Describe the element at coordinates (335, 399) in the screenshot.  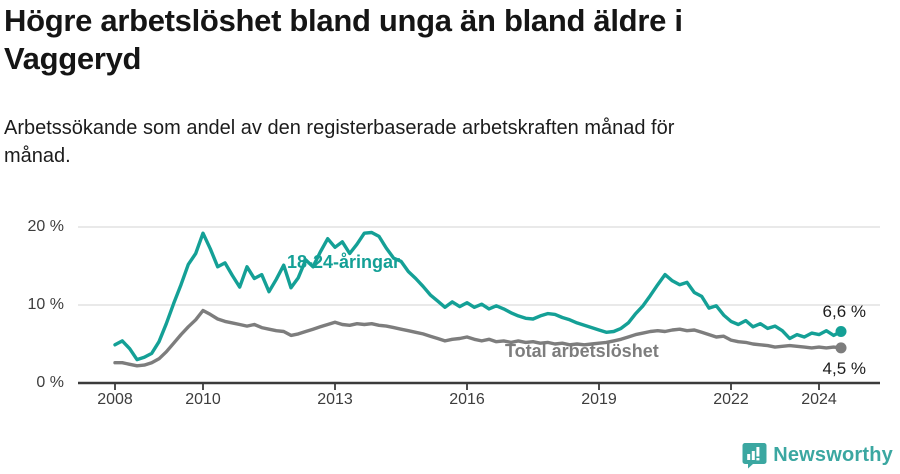
I see `x-tick-label: 2013` at that location.